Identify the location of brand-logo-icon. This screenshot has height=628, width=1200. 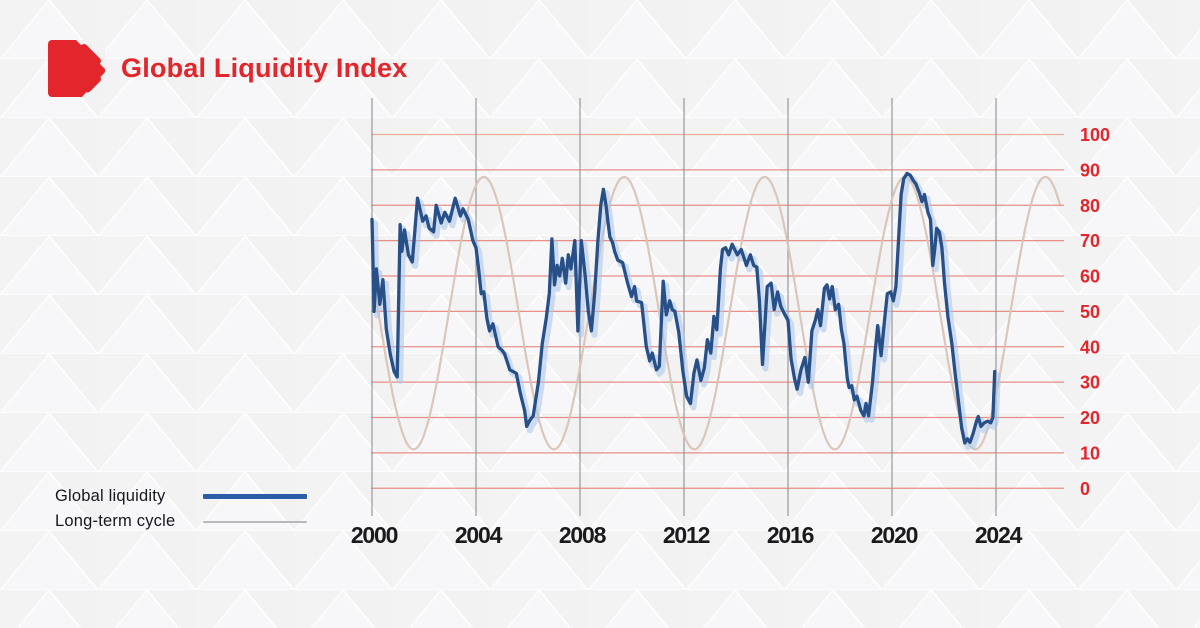
(76, 68).